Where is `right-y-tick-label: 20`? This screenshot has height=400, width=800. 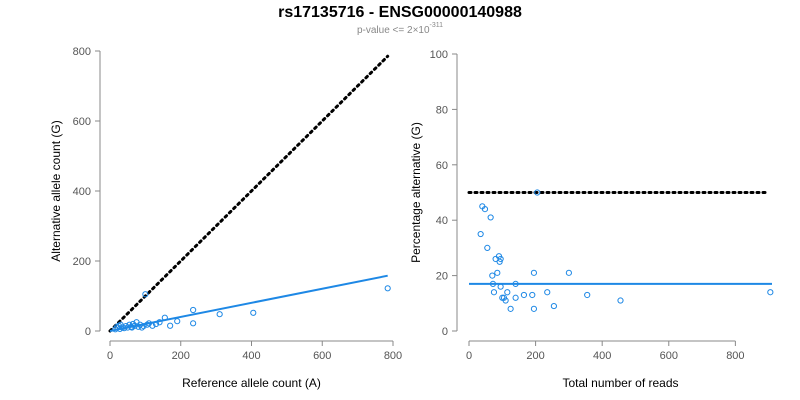
right-y-tick-label: 20 is located at coordinates (442, 277).